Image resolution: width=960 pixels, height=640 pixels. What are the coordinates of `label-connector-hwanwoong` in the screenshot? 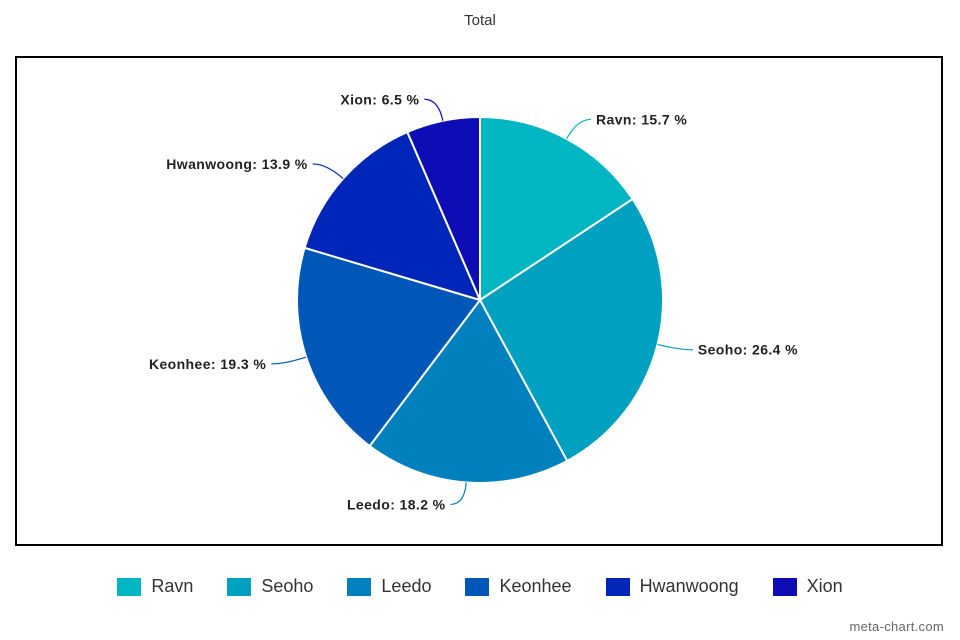 It's located at (328, 171).